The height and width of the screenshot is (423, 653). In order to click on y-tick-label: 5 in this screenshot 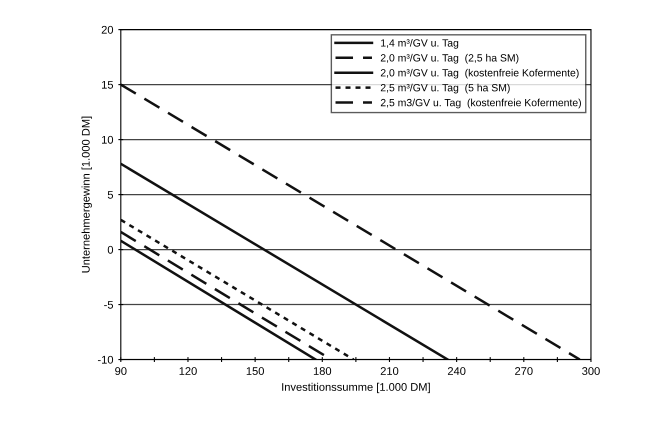, I will do `click(111, 194)`.